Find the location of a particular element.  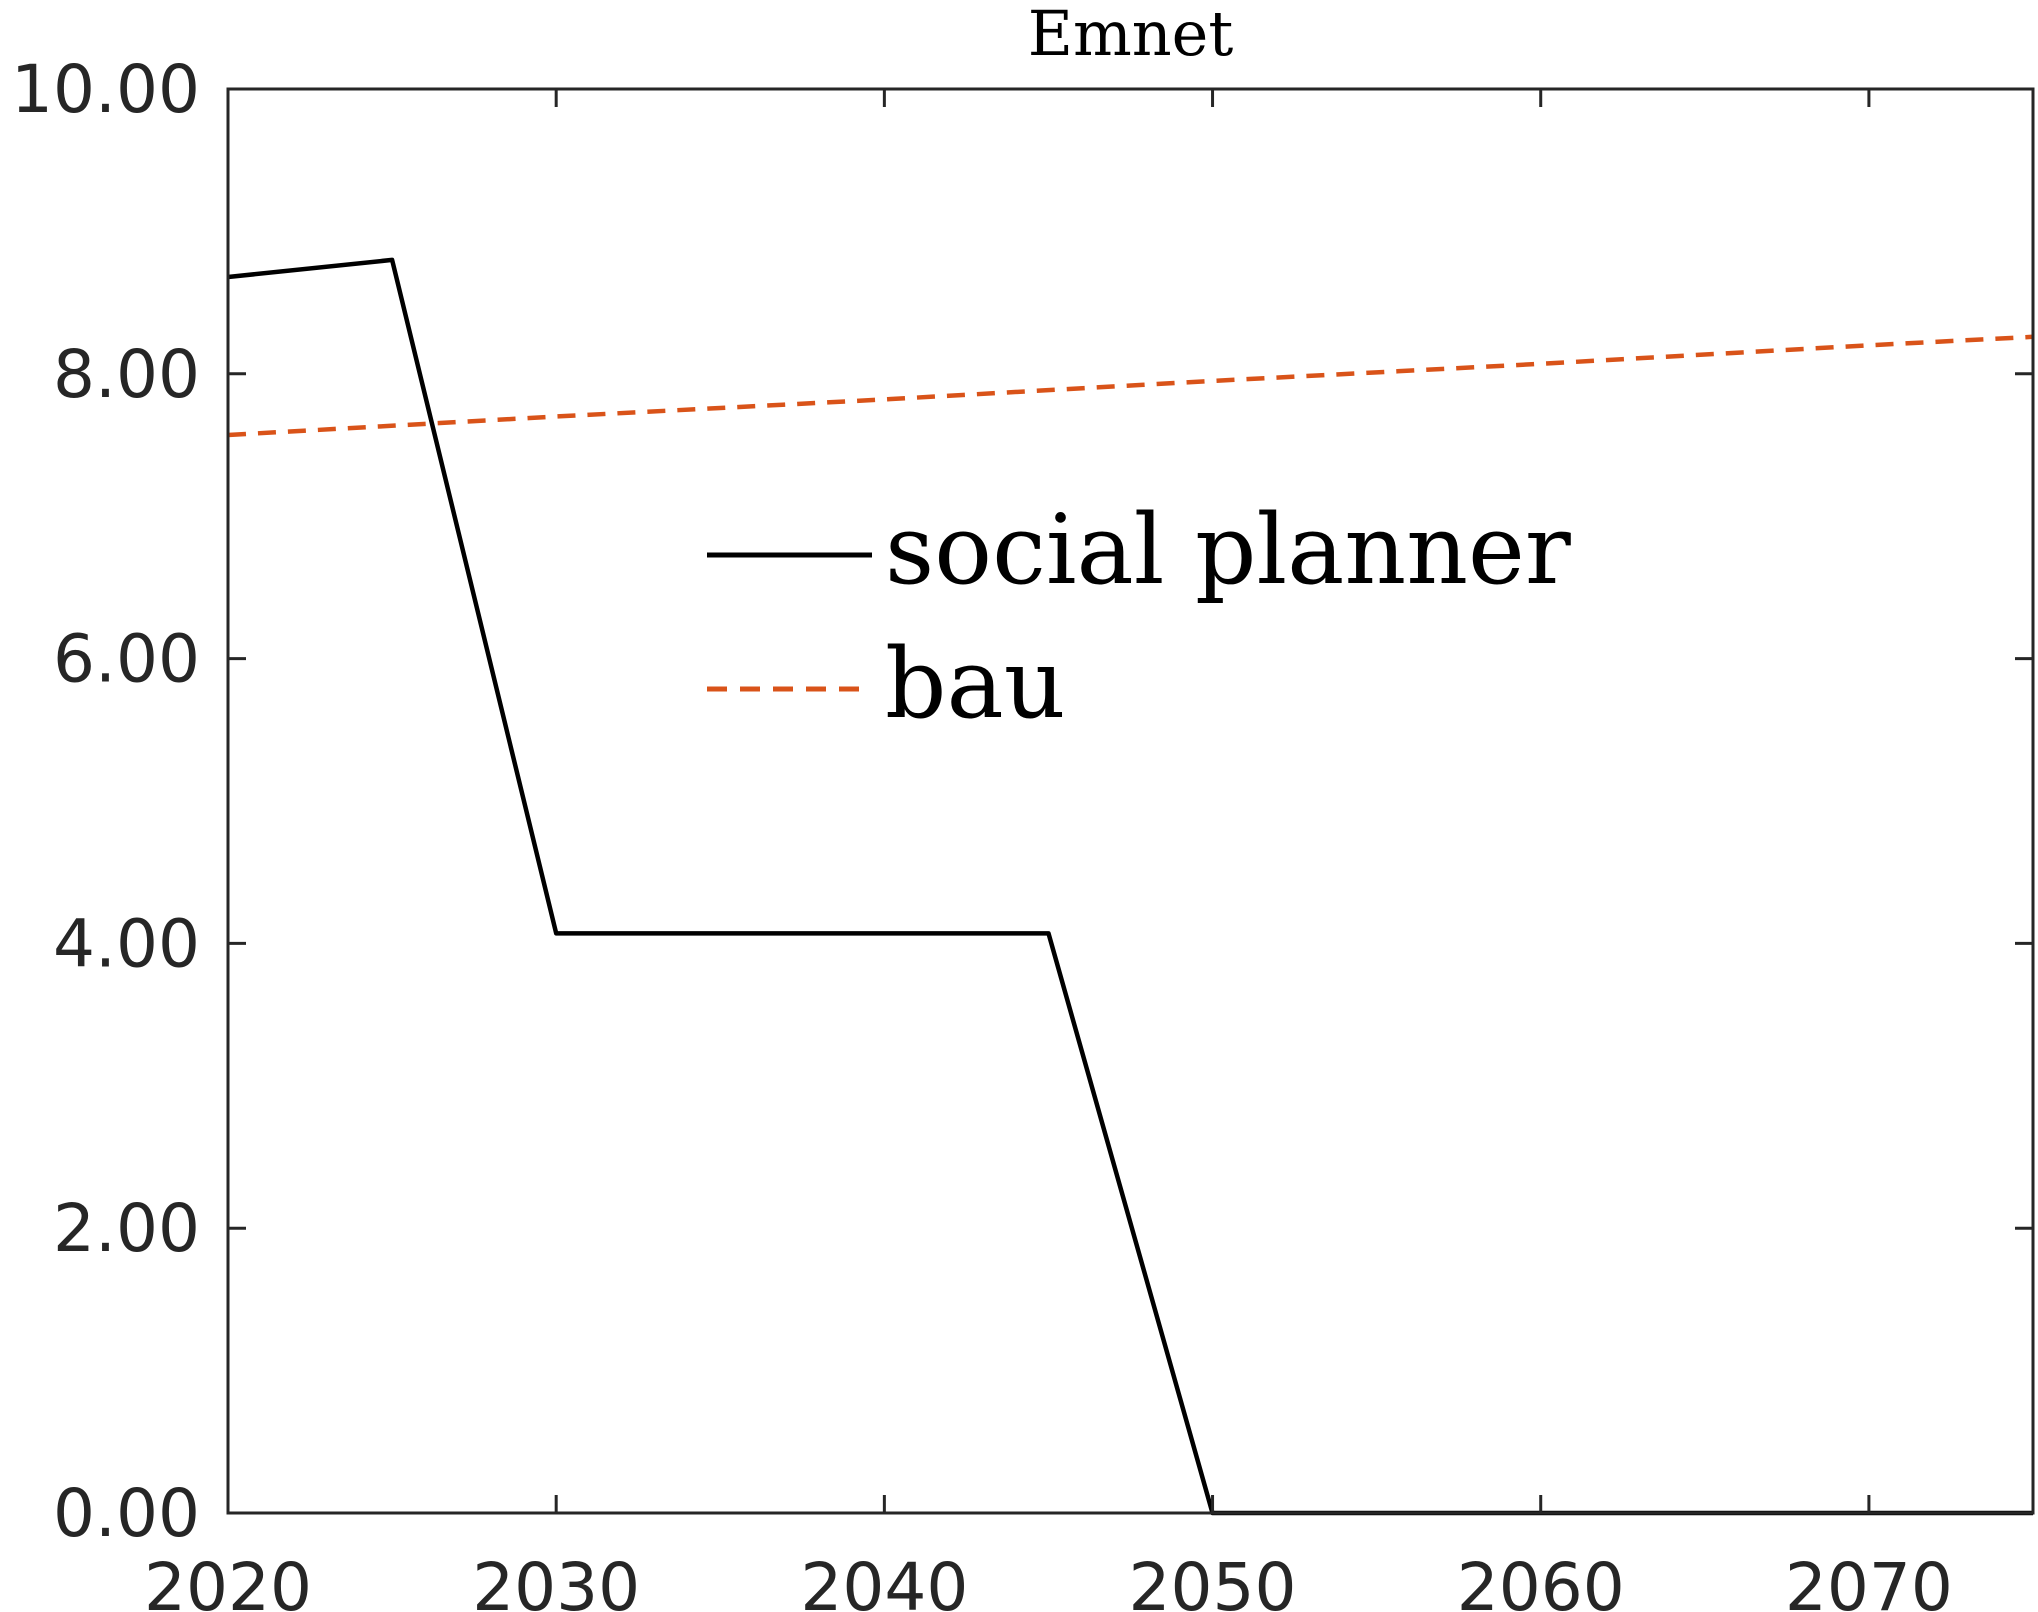

y-tick-label: 4.00 is located at coordinates (126, 943).